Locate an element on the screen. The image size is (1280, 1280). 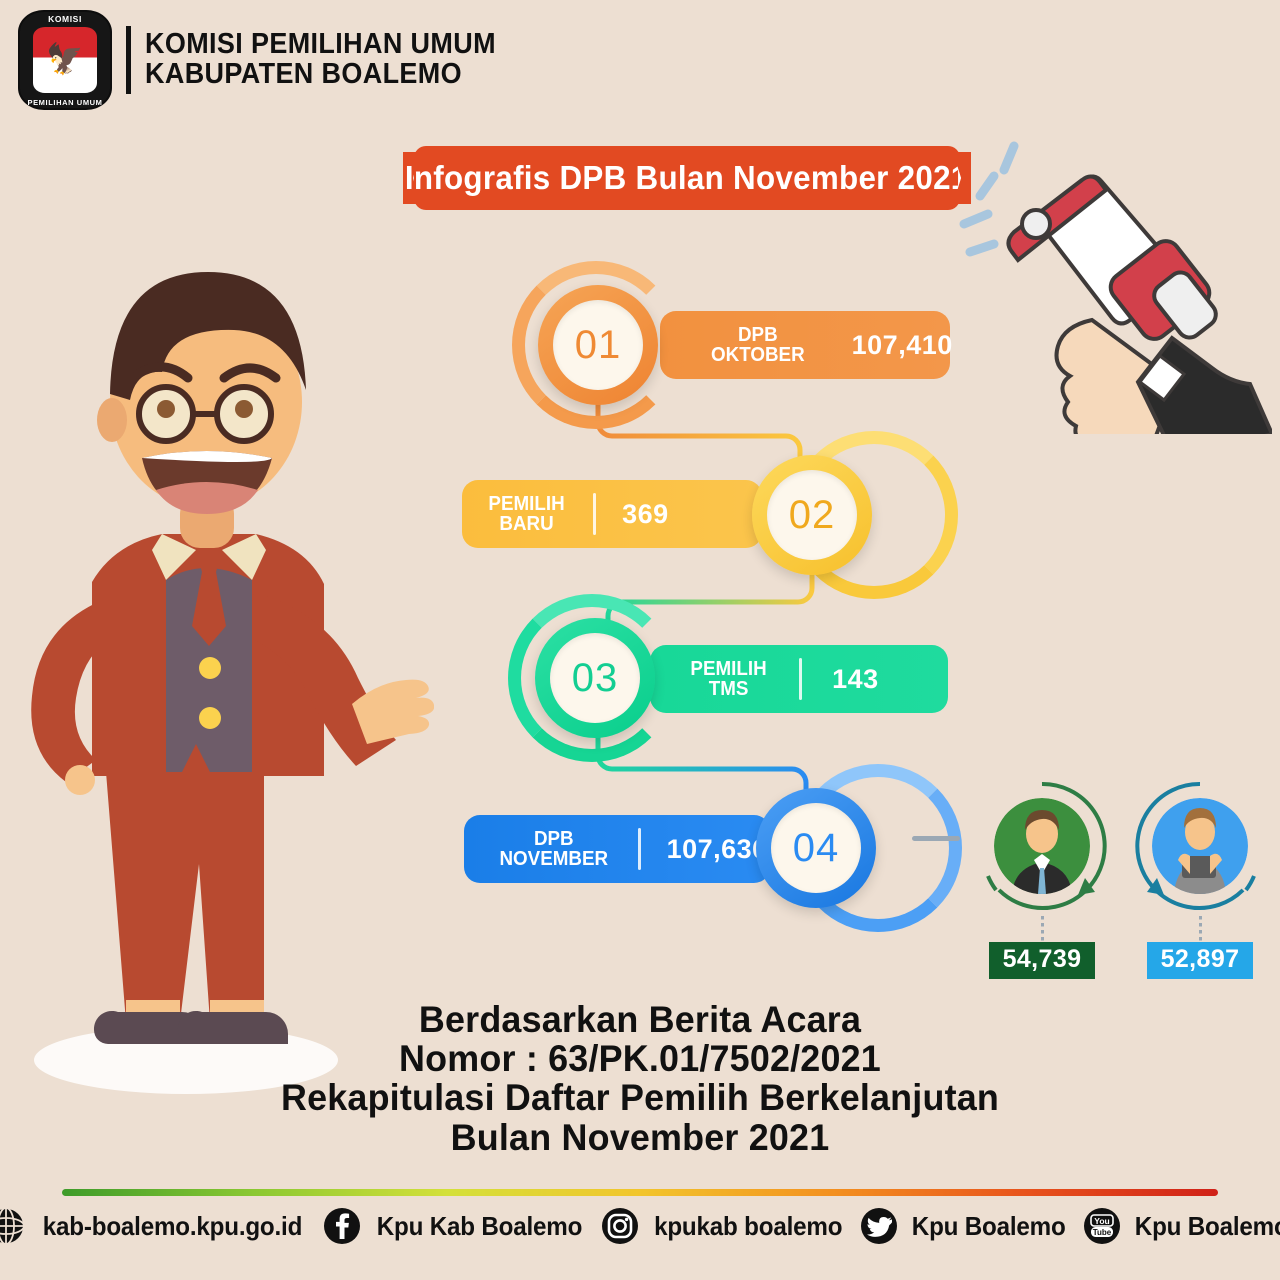
step-03-circle: 03 is located at coordinates (595, 678).